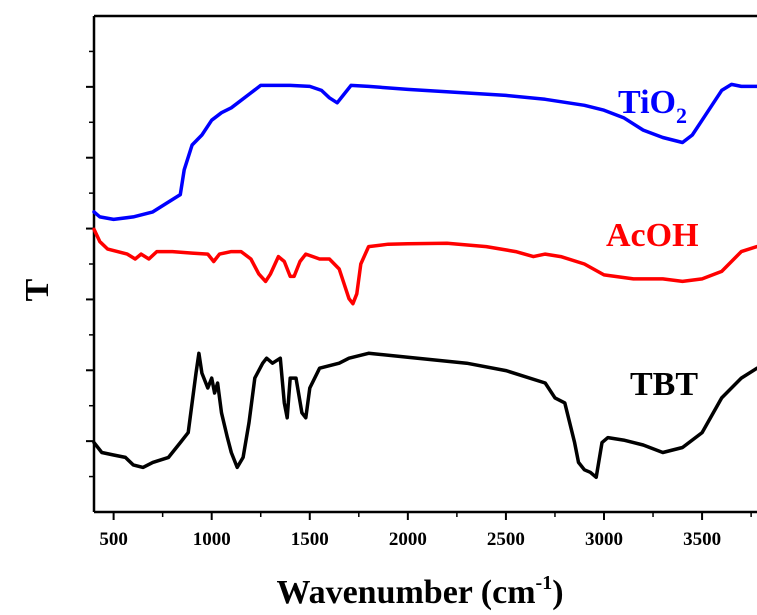 This screenshot has height=615, width=757. Describe the element at coordinates (557, 592) in the screenshot. I see `x-axis-title-close: )` at that location.